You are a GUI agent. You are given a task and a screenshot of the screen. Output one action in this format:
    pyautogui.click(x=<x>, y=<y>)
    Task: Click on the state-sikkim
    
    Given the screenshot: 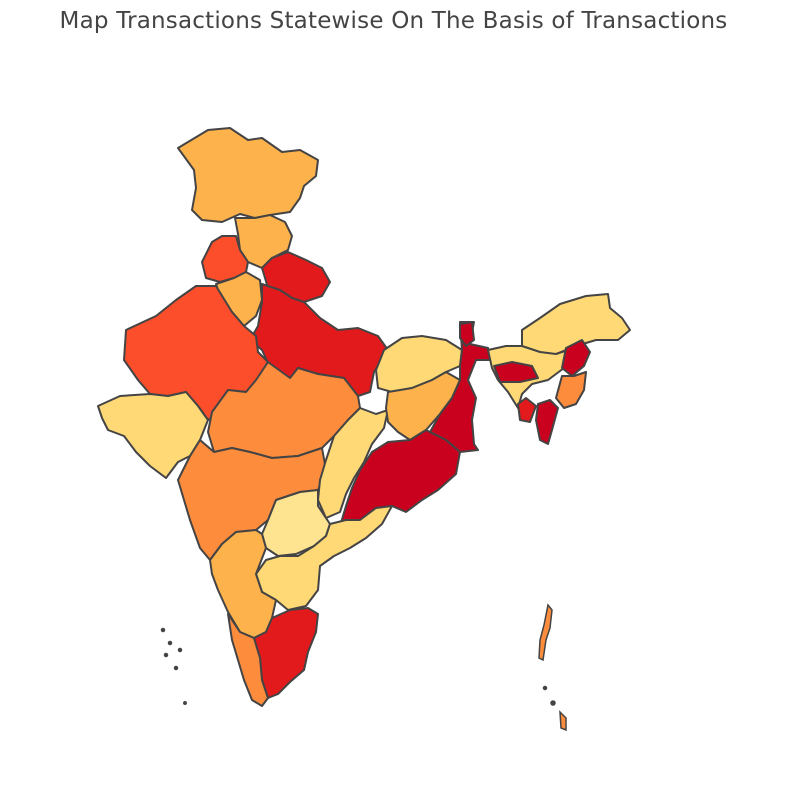 What is the action you would take?
    pyautogui.click(x=467, y=334)
    